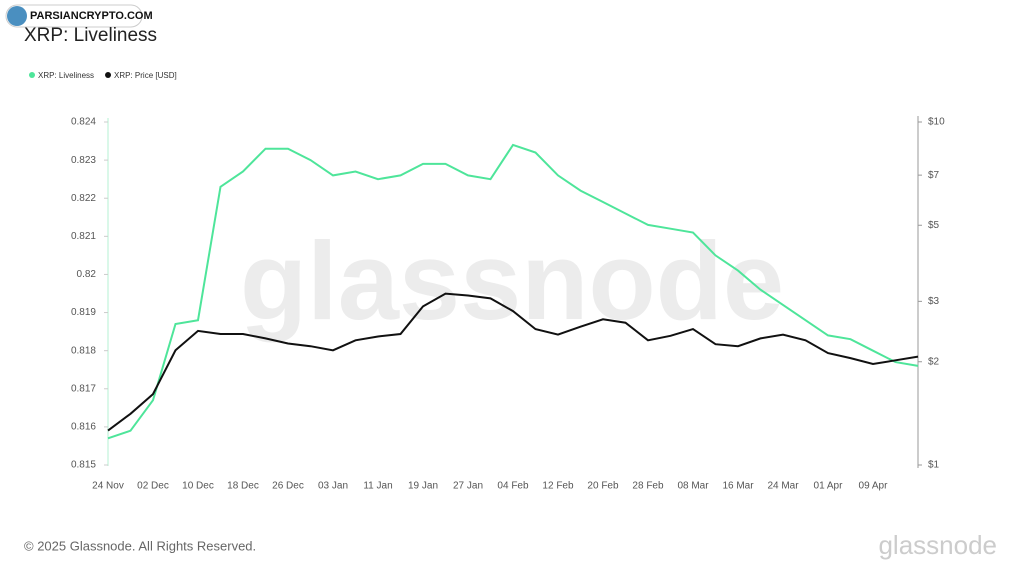 The height and width of the screenshot is (576, 1024). What do you see at coordinates (603, 486) in the screenshot?
I see `x-tick-label: 20 Feb` at bounding box center [603, 486].